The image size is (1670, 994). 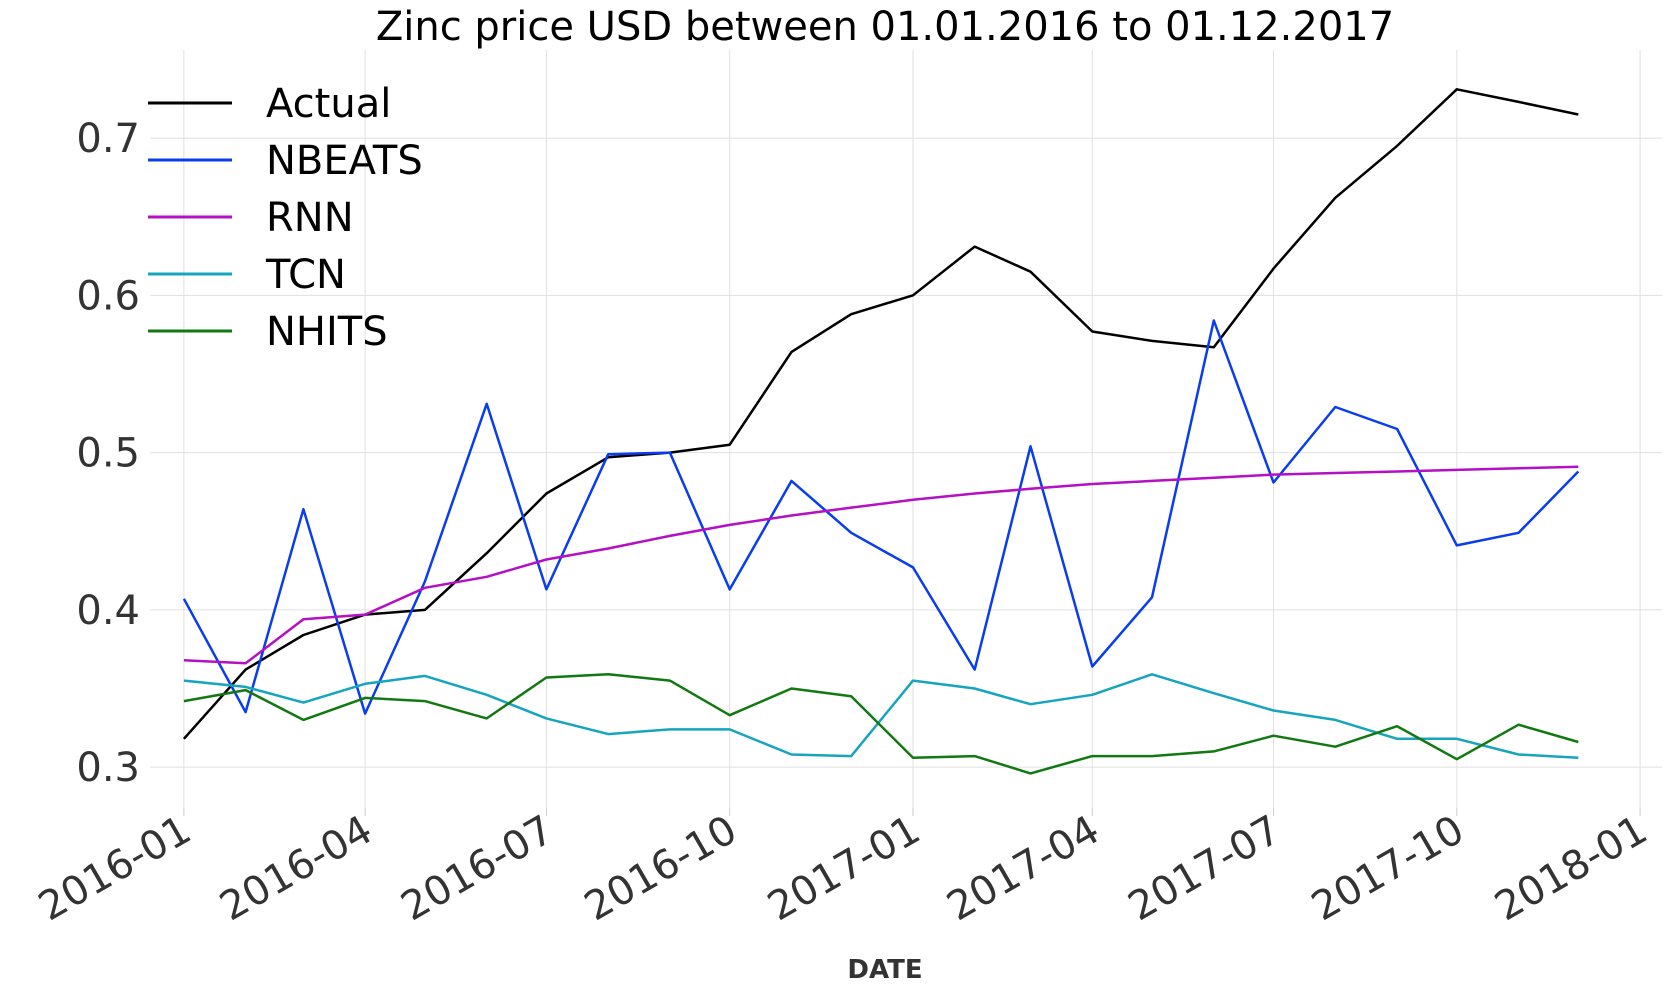 What do you see at coordinates (1388, 868) in the screenshot?
I see `x-tick-label: 2017-10` at bounding box center [1388, 868].